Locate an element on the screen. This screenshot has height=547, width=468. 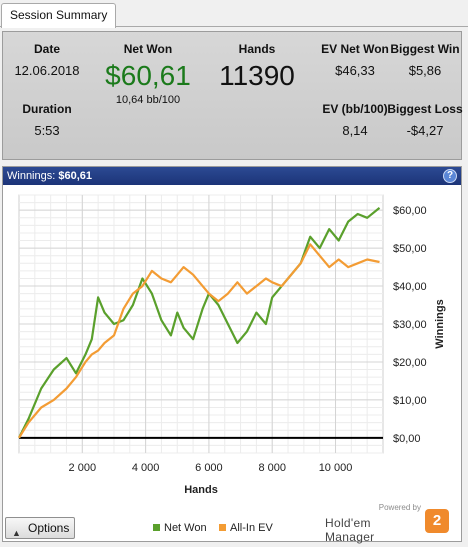
hands-stat: Hands 11390 is located at coordinates (257, 67).